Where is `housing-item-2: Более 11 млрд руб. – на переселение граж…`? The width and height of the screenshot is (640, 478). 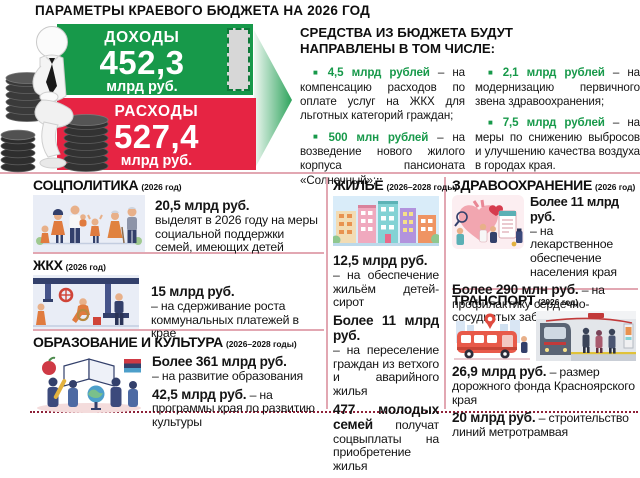
housing-item-2: Более 11 млрд руб. – на переселение граж… is located at coordinates (386, 356).